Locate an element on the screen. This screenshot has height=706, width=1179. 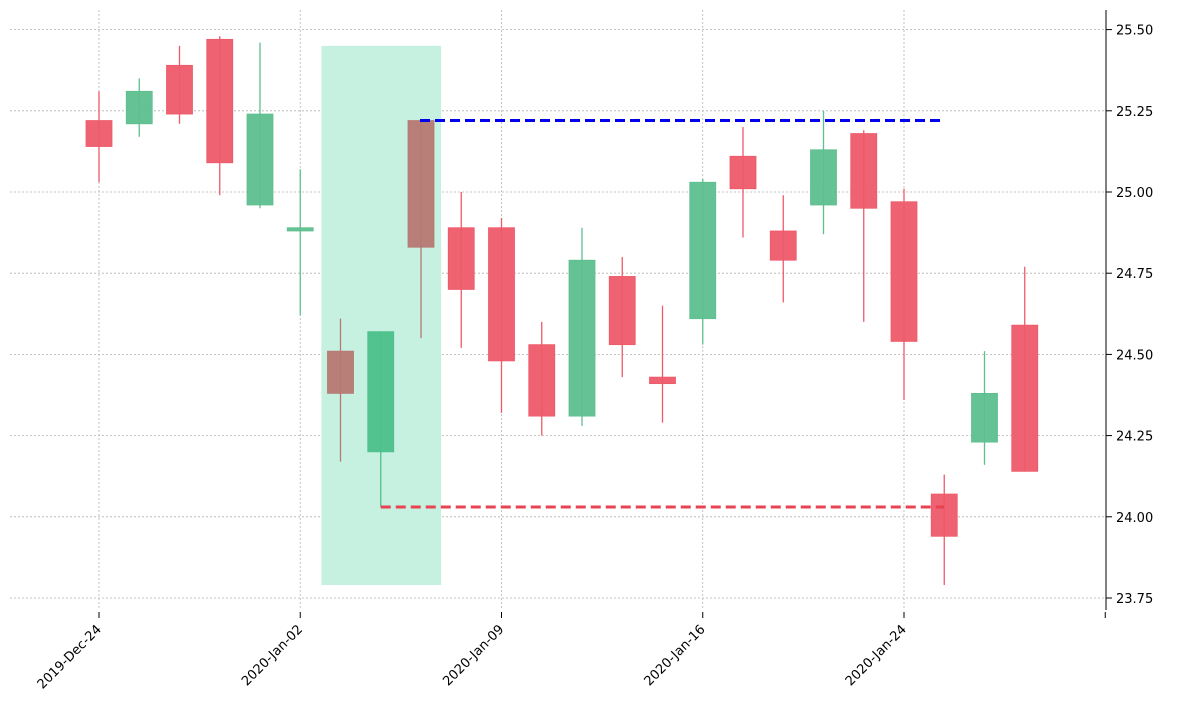
y-tick-label: 25.00 is located at coordinates (1134, 193).